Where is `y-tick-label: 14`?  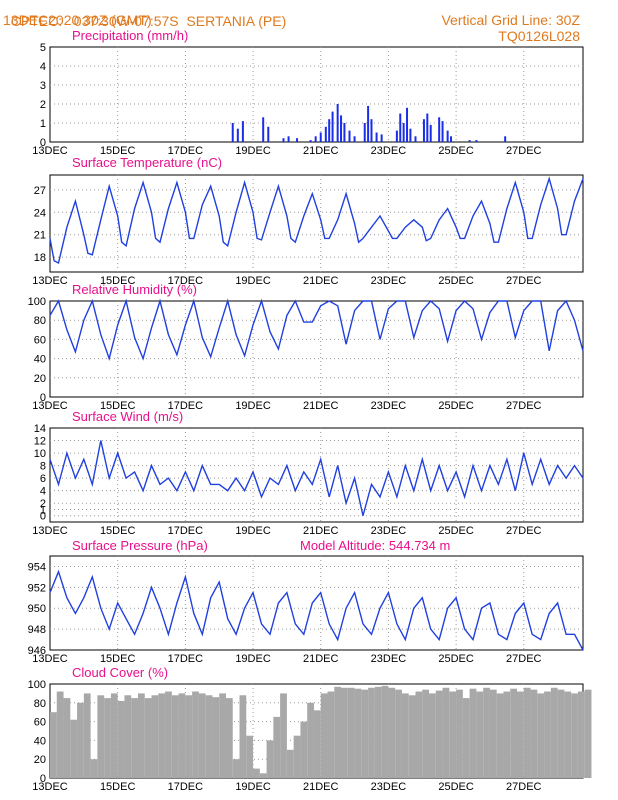
y-tick-label: 14 is located at coordinates (40, 429).